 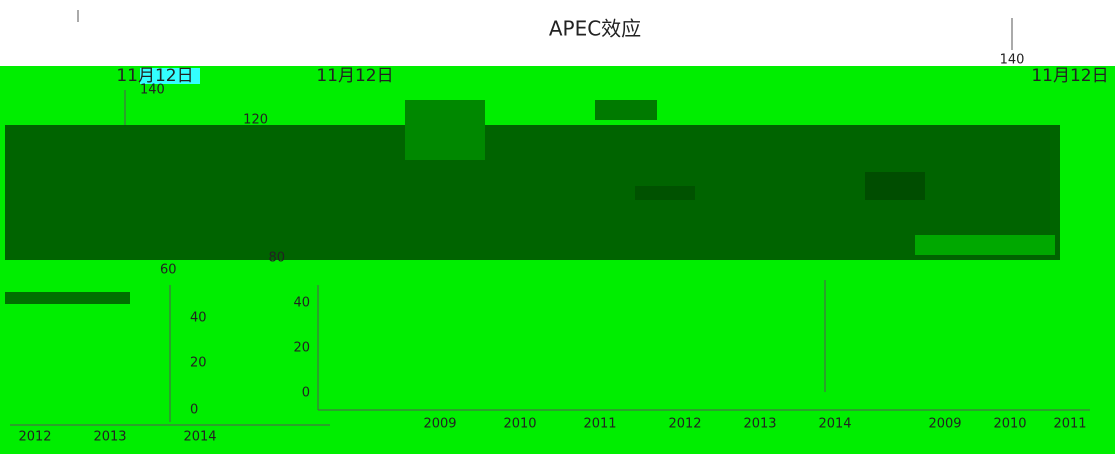 I want to click on top-strip, so click(x=557, y=33).